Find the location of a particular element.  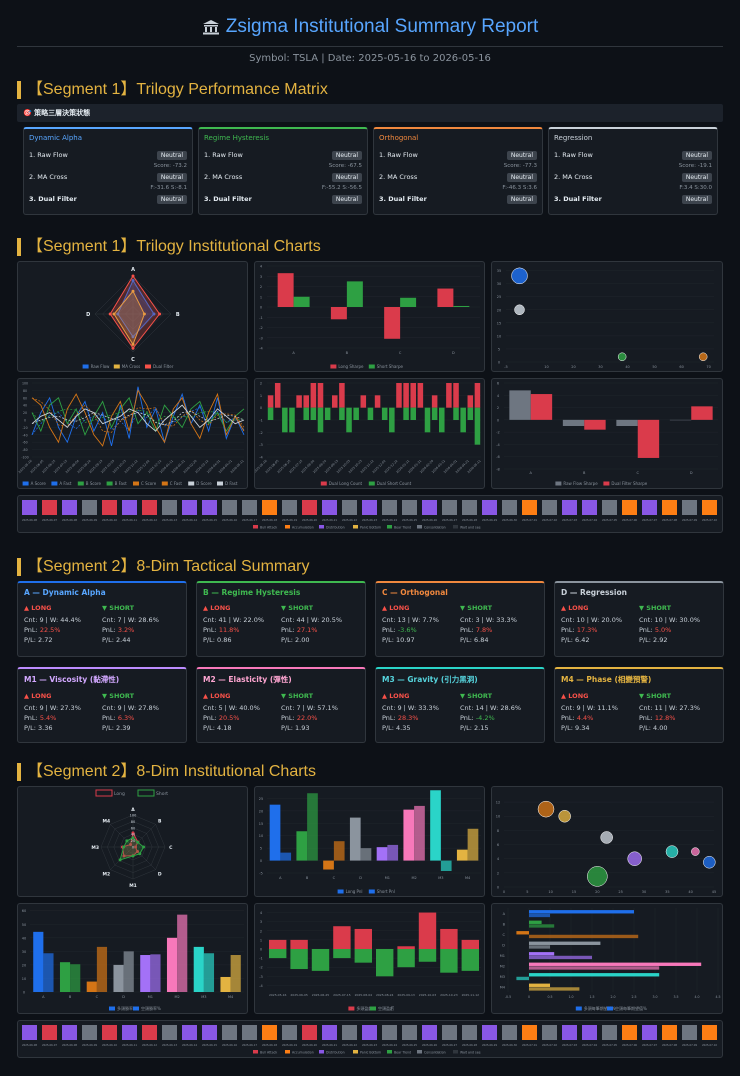

x-tick-label: 2025-06-25 is located at coordinates (321, 995).